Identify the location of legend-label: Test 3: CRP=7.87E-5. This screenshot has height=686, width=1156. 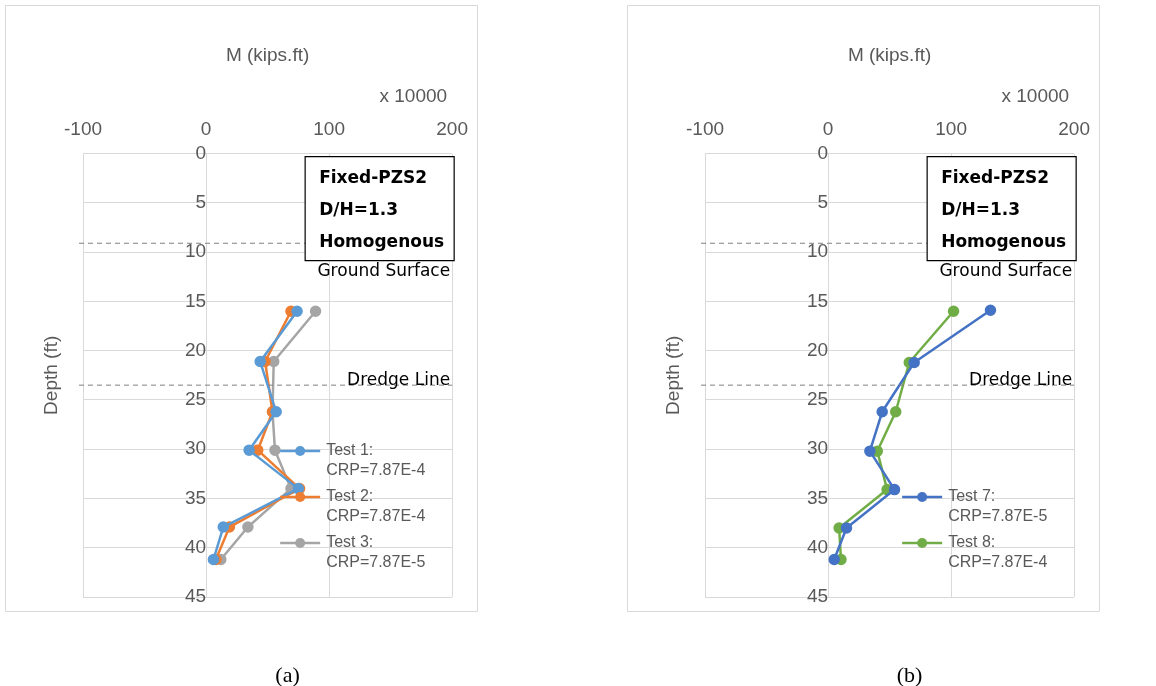
(376, 552).